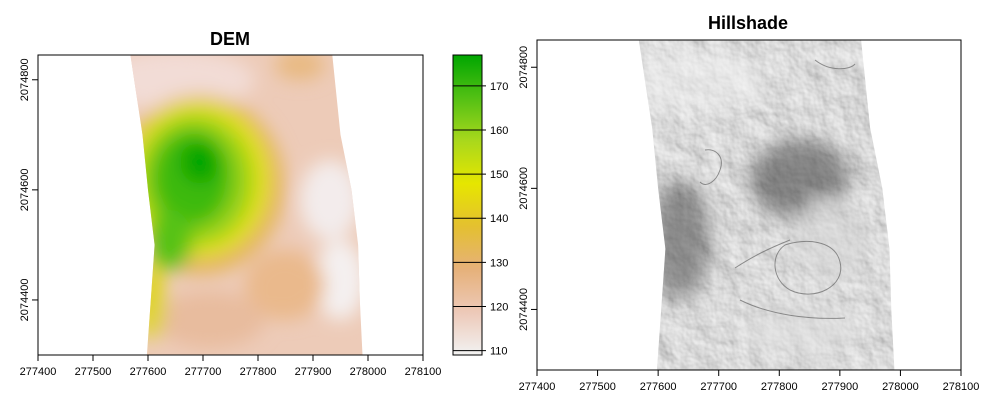 This screenshot has width=1000, height=413. Describe the element at coordinates (330, 200) in the screenshot. I see `dem-east-light` at that location.